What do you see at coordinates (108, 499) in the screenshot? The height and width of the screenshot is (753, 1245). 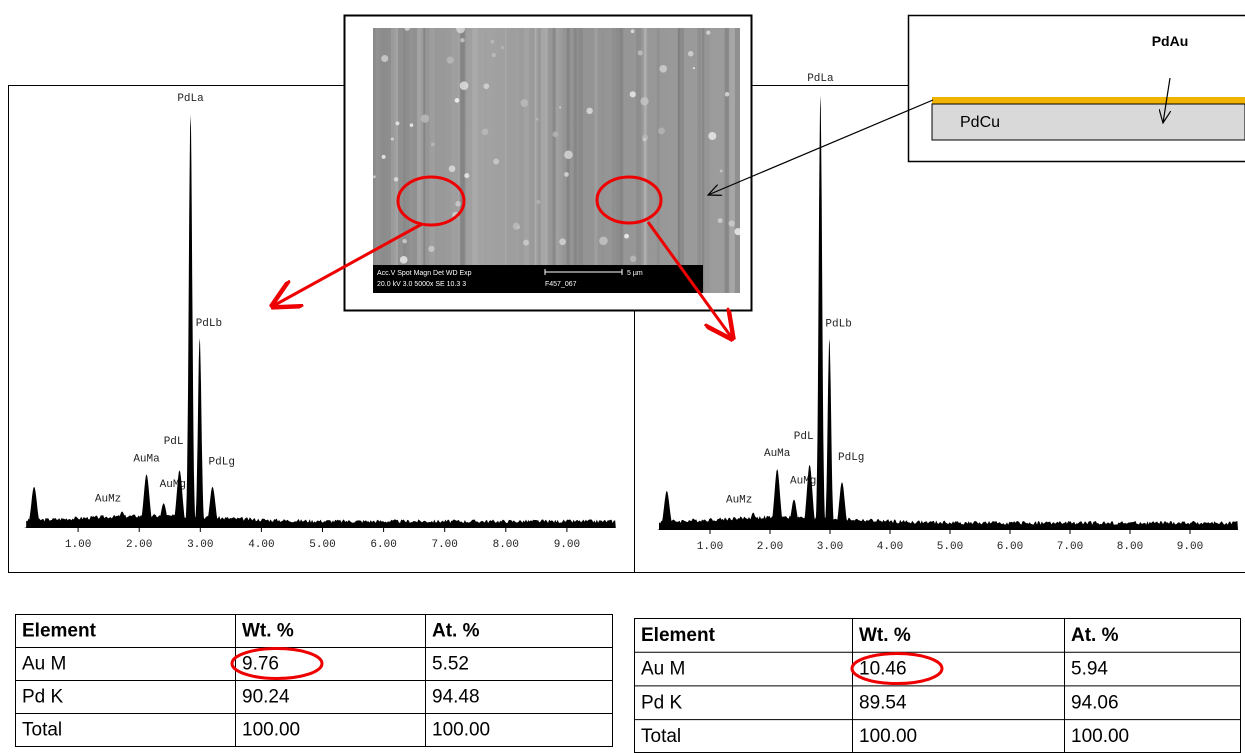 I see `peak-label: AuMz` at bounding box center [108, 499].